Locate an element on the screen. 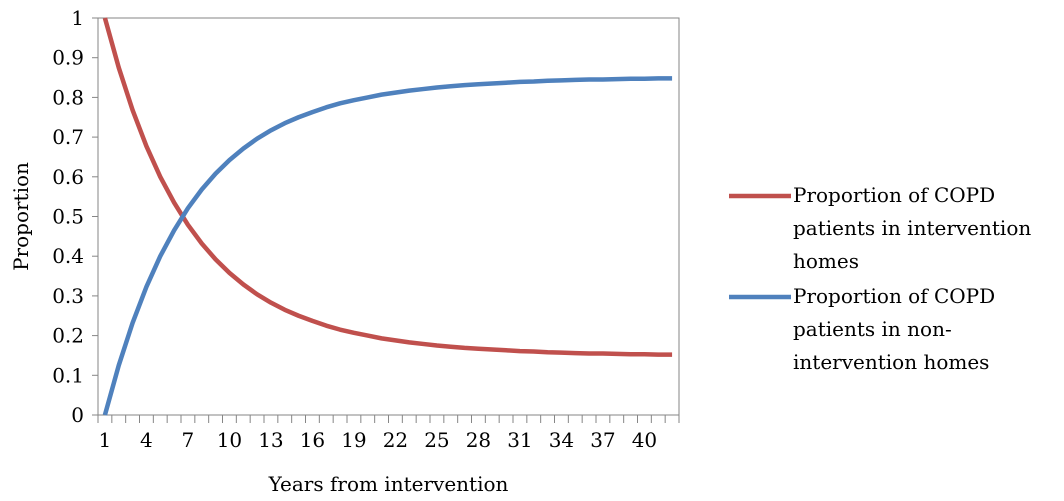 This screenshot has width=1064, height=501. legend-label-2: intervention homes is located at coordinates (891, 362).